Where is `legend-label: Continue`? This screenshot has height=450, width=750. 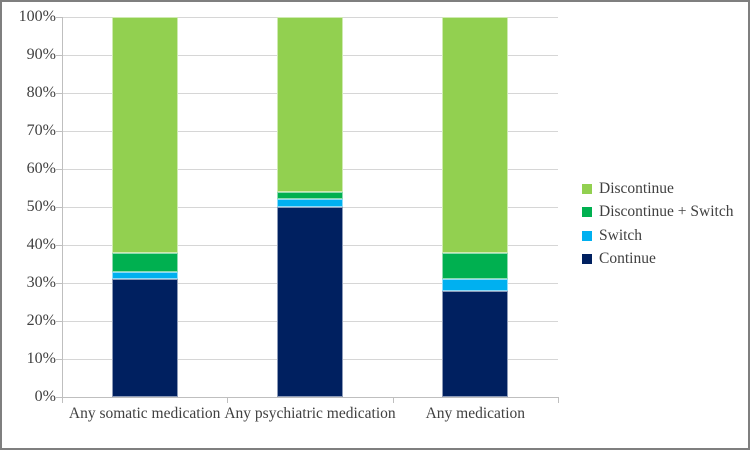 legend-label: Continue is located at coordinates (627, 259).